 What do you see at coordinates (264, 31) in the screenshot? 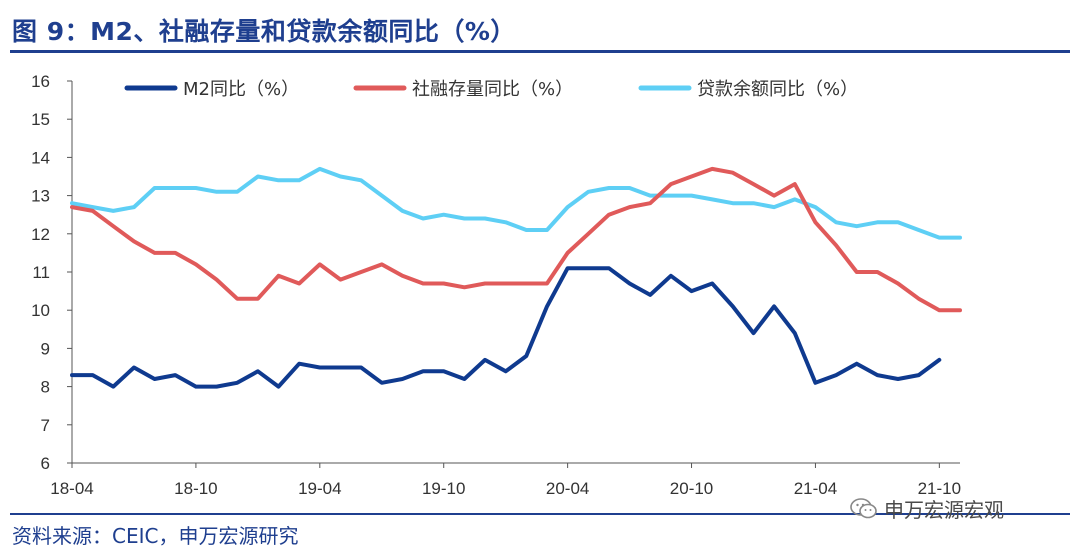
I see `chart-title: 图 9：M2、社融存量和贷款余额同比（%）` at bounding box center [264, 31].